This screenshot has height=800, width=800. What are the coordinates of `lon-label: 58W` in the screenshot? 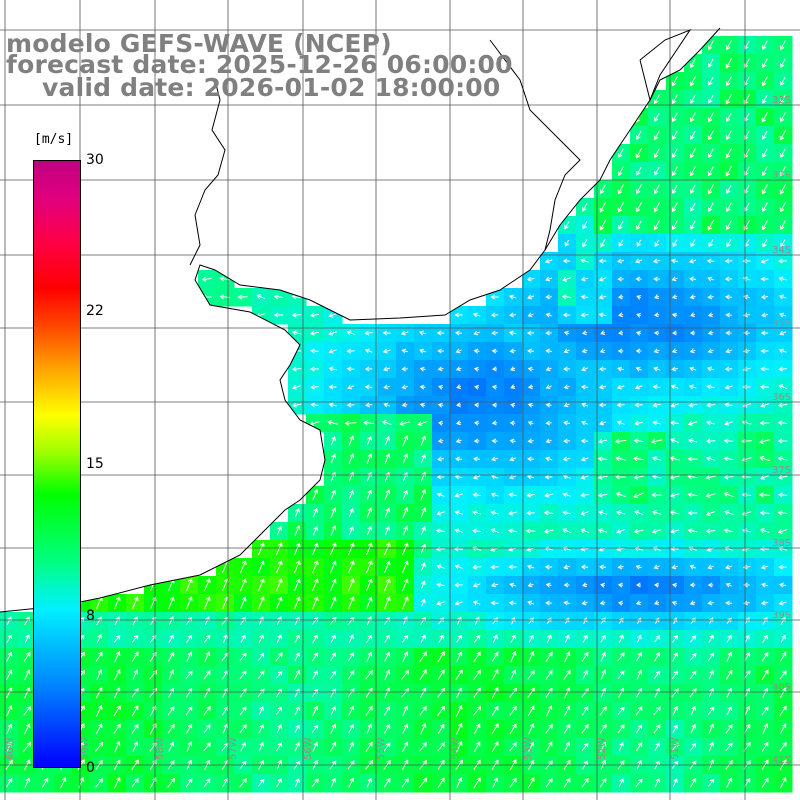 It's located at (160, 748).